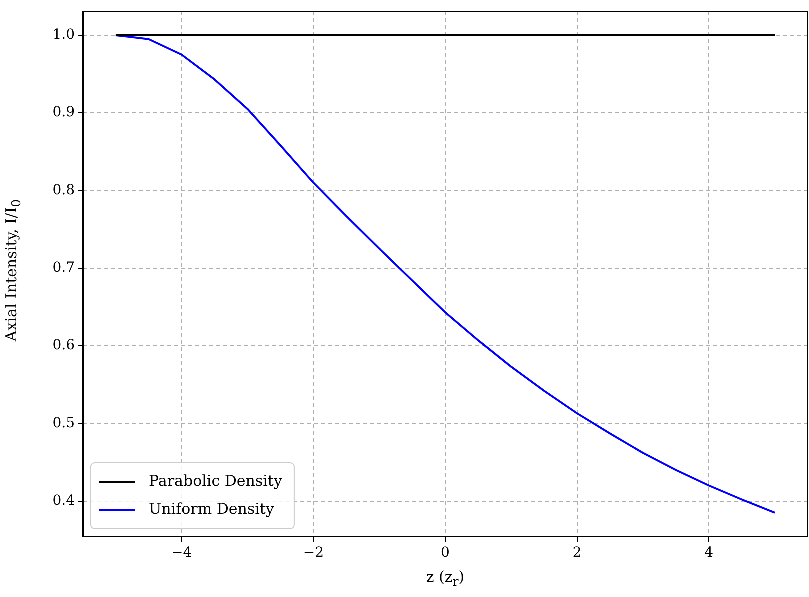 This screenshot has width=809, height=597. Describe the element at coordinates (63, 112) in the screenshot. I see `y-tick-label: 0.9` at that location.